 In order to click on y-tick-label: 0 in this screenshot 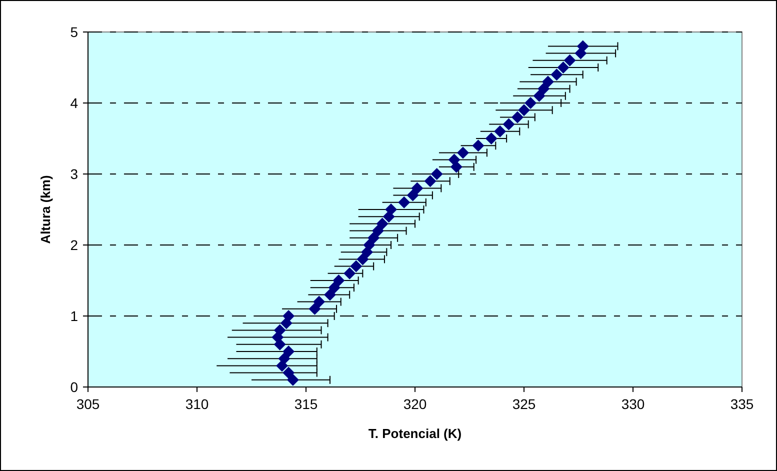, I will do `click(74, 387)`.